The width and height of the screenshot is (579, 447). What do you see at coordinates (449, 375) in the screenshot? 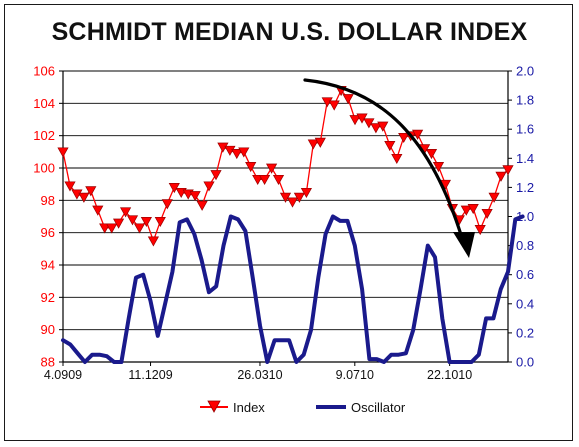
I see `x-tick-label: 22.1010` at bounding box center [449, 375].